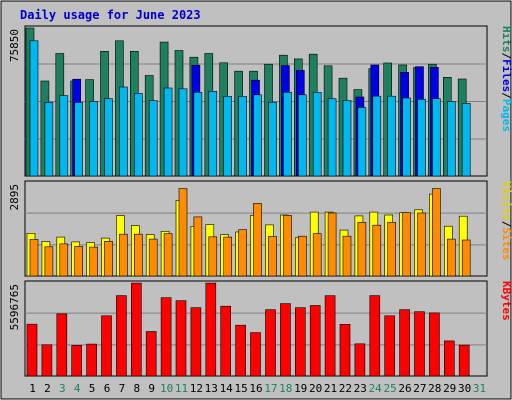 This screenshot has height=400, width=512. What do you see at coordinates (464, 388) in the screenshot?
I see `day-label-30: 30` at bounding box center [464, 388].